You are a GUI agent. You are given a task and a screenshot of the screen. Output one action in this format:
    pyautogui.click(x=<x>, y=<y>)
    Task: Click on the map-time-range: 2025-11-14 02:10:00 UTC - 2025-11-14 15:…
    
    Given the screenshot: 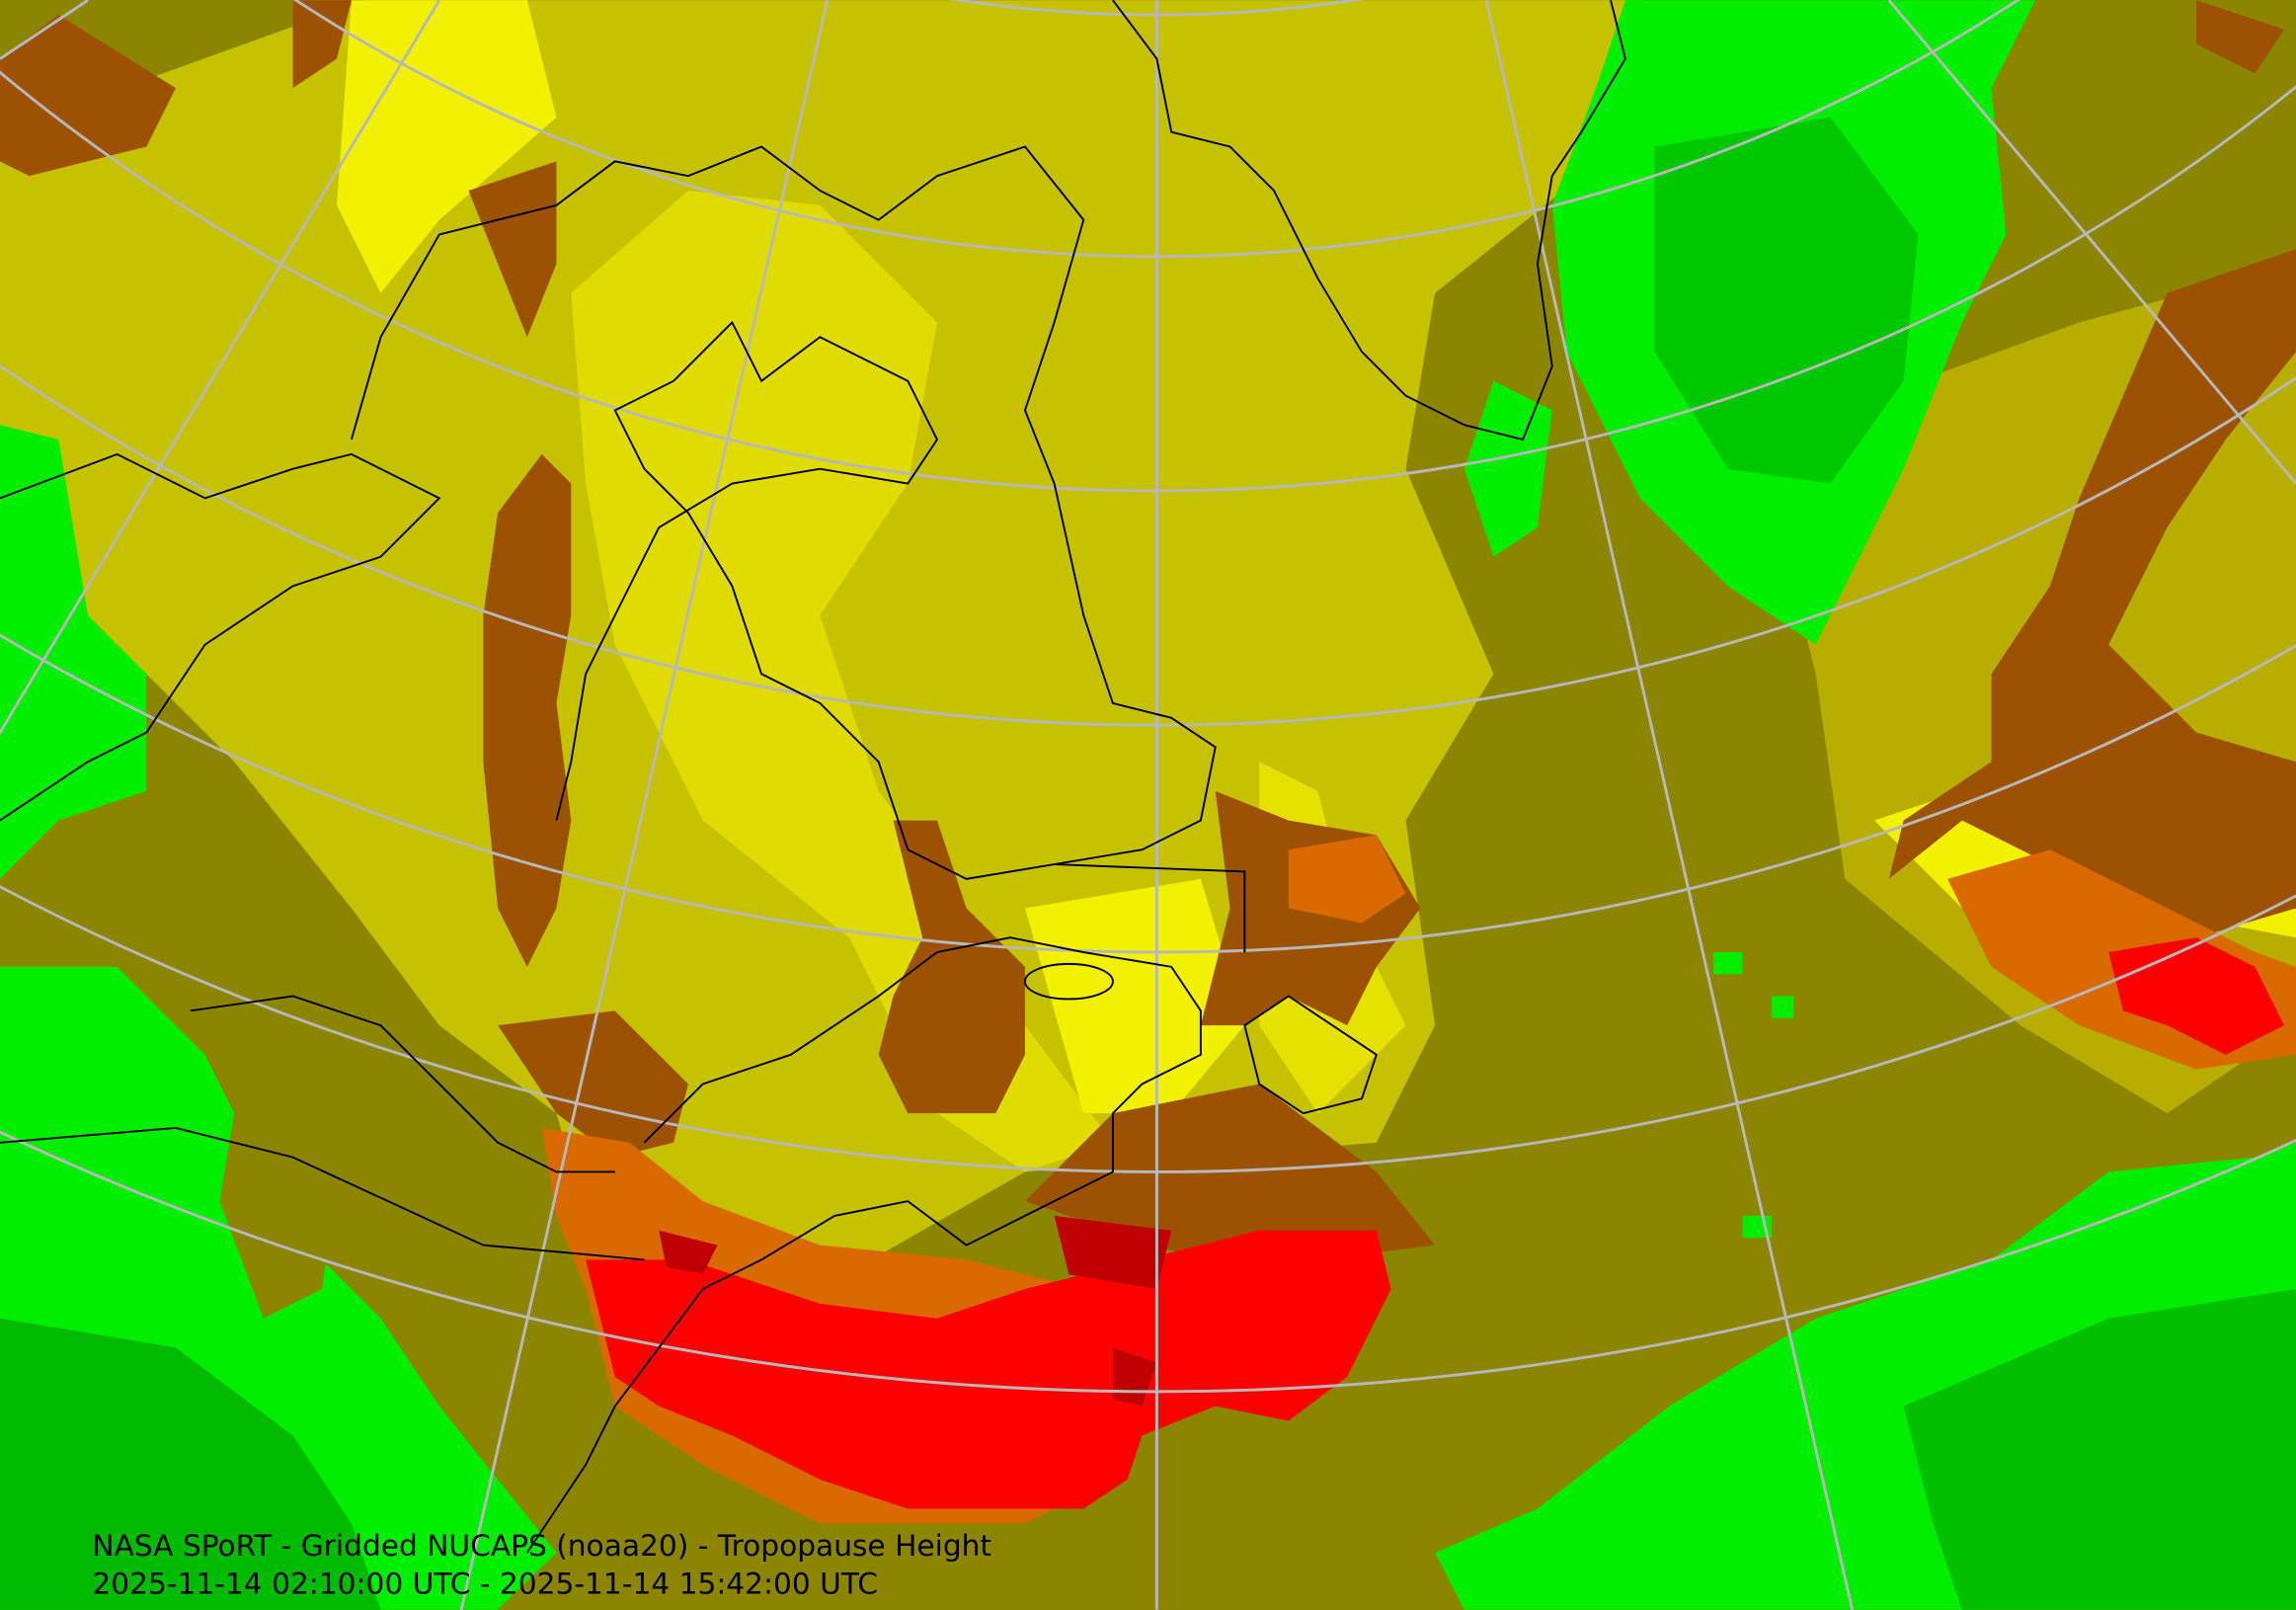 What is the action you would take?
    pyautogui.click(x=485, y=1583)
    